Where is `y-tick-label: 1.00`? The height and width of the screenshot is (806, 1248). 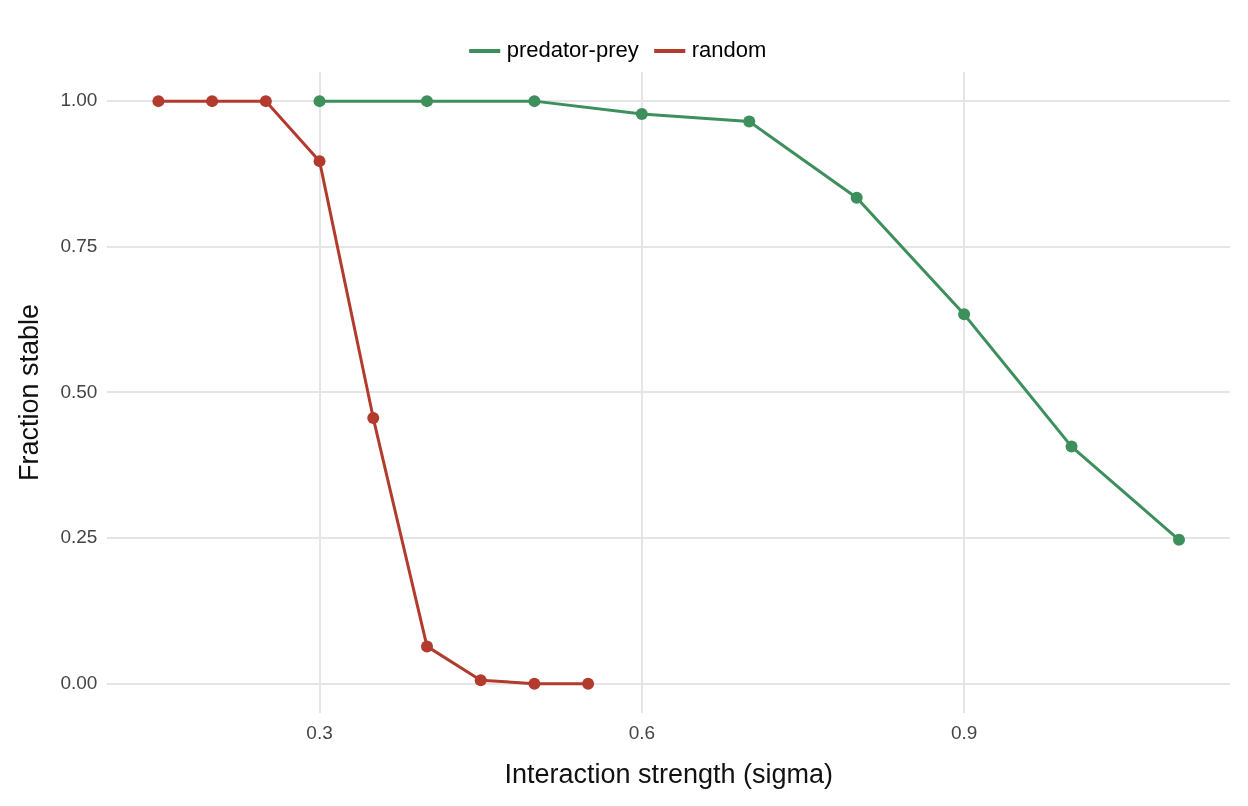 y-tick-label: 1.00 is located at coordinates (79, 100).